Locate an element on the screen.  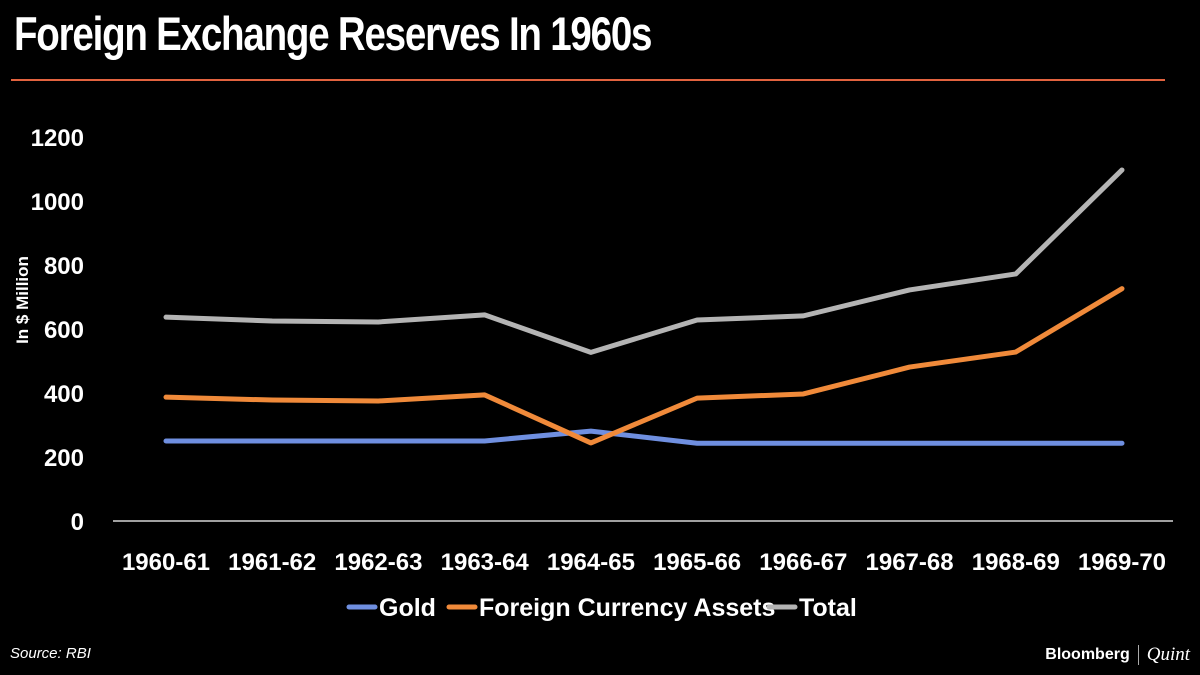
y-tick-label: 1000 is located at coordinates (57, 202).